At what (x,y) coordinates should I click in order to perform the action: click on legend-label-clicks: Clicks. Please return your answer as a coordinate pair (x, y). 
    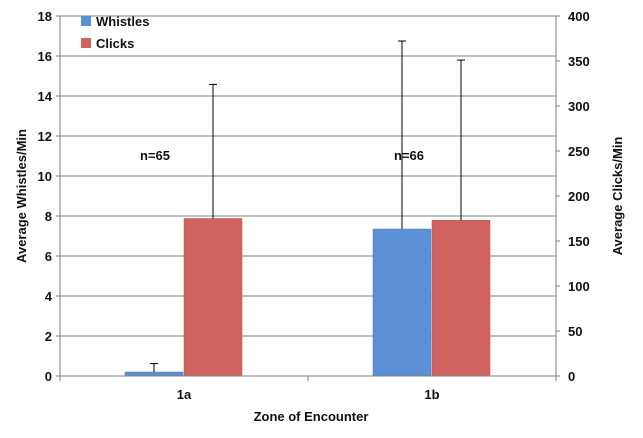
    Looking at the image, I should click on (115, 43).